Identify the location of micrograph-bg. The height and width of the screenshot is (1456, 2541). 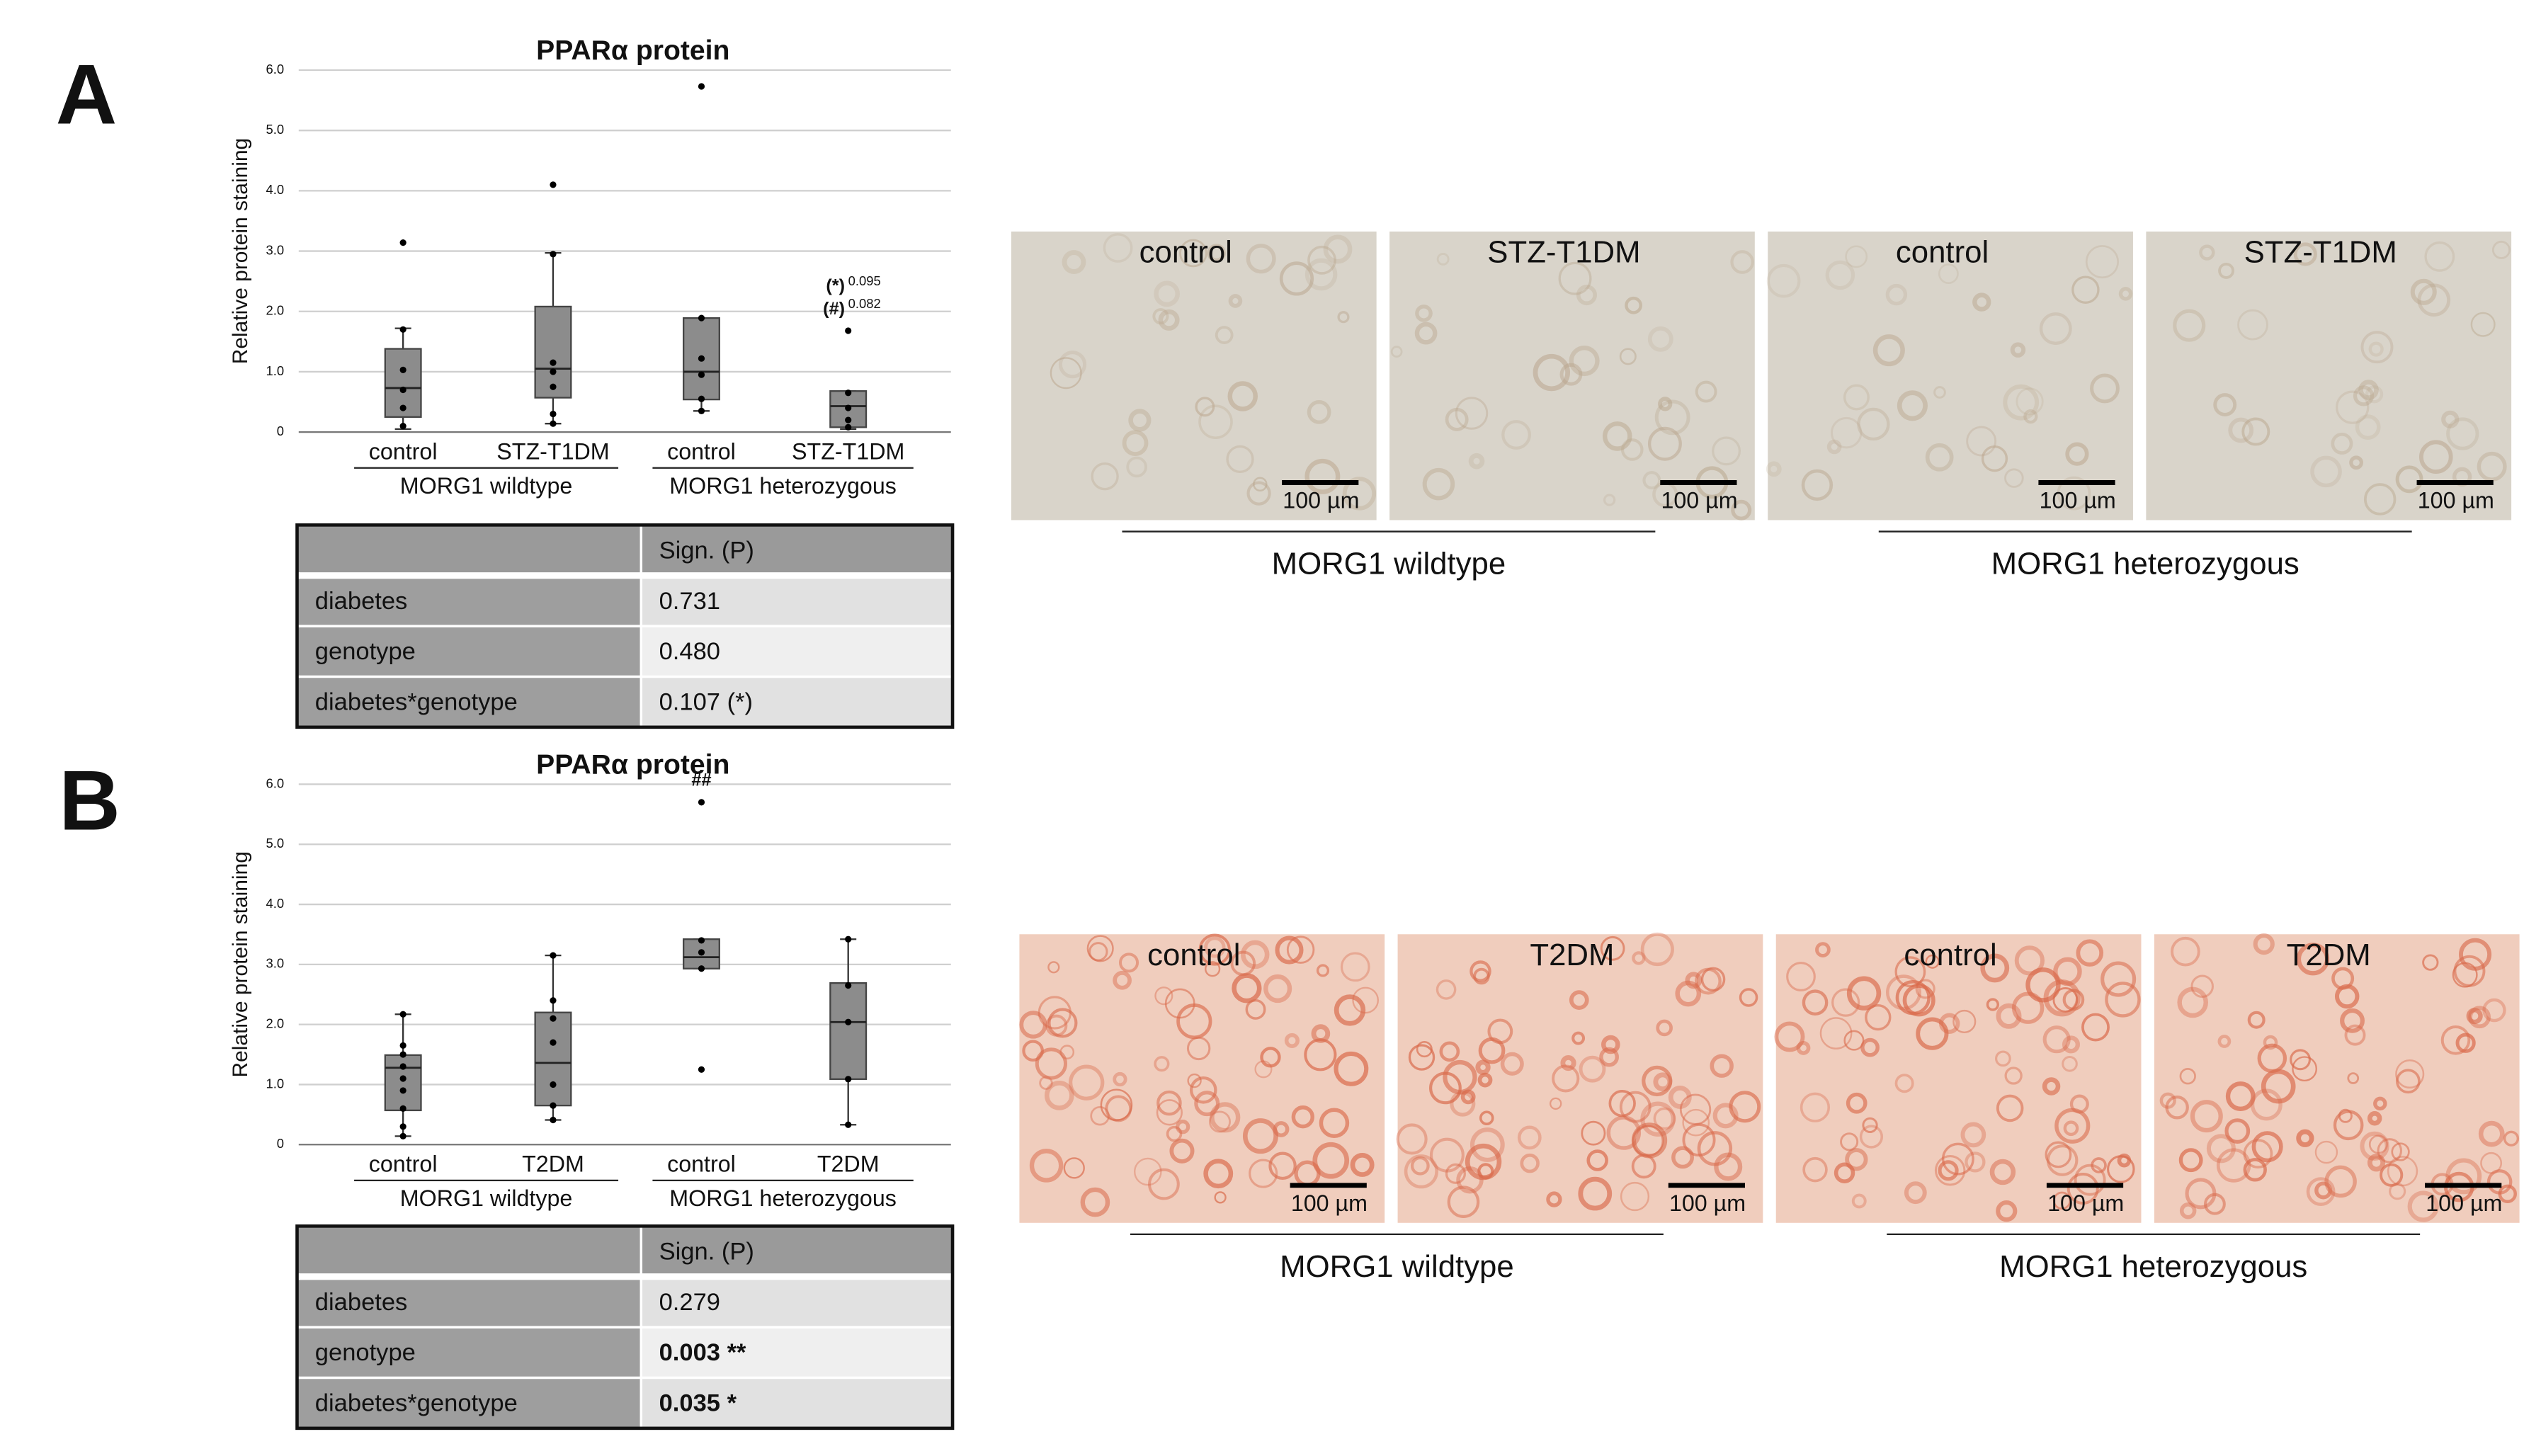
(1580, 1078).